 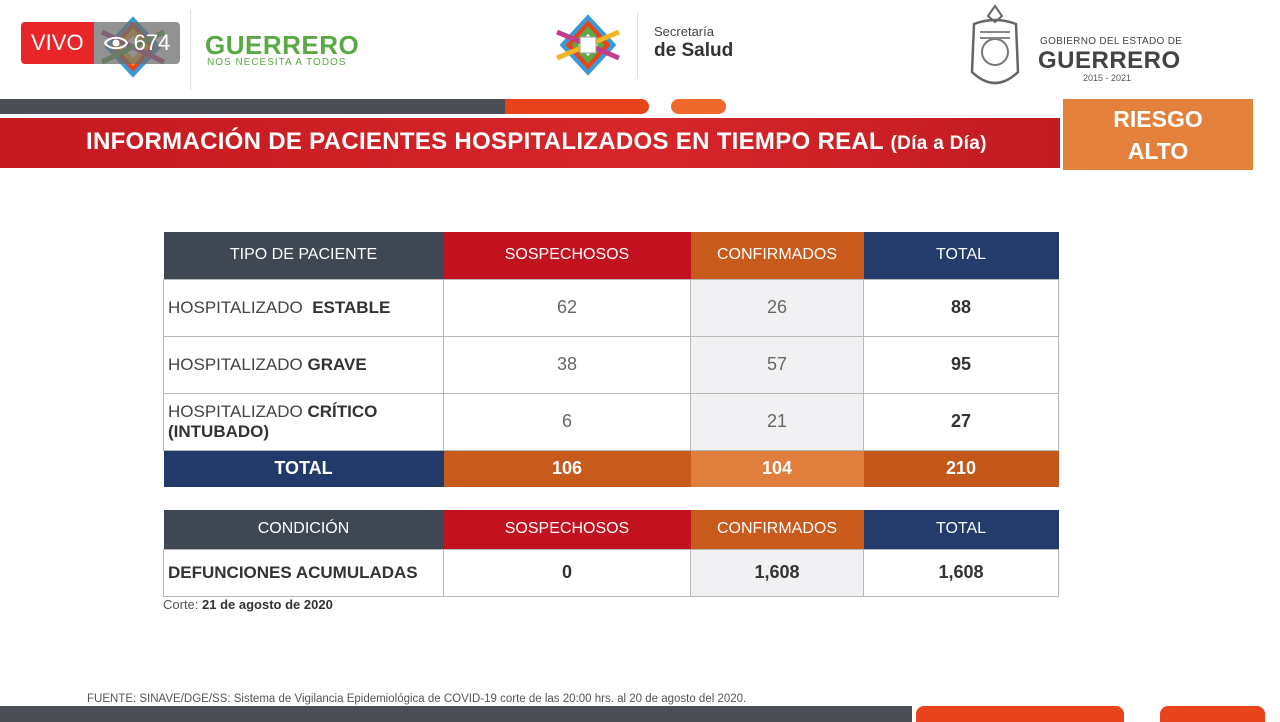 I want to click on cell-sospechosos: 0, so click(x=567, y=572).